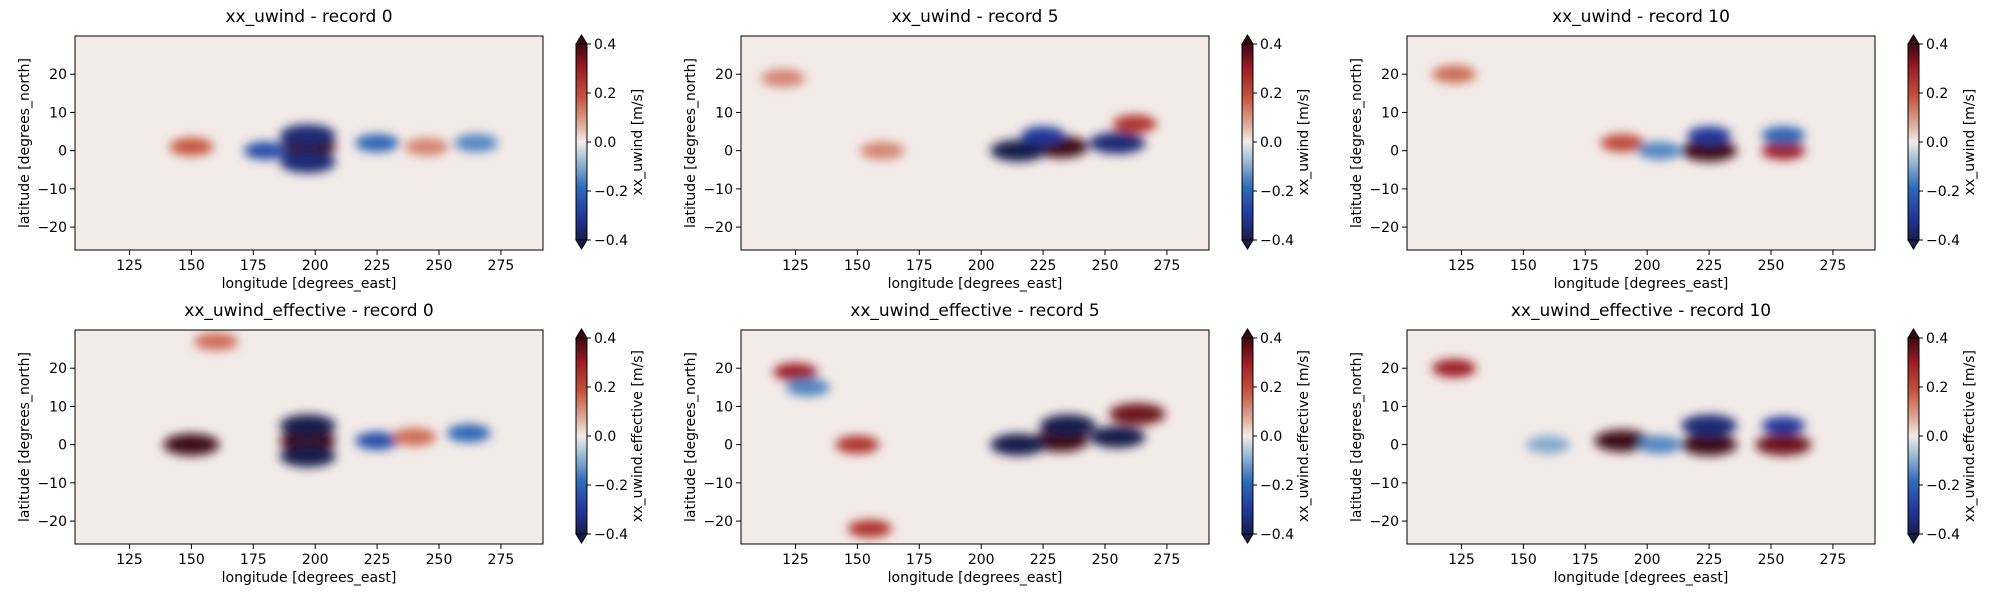 The width and height of the screenshot is (2000, 600). Describe the element at coordinates (1304, 436) in the screenshot. I see `colorbar-label: xx_uwind.effective [m/s]` at that location.